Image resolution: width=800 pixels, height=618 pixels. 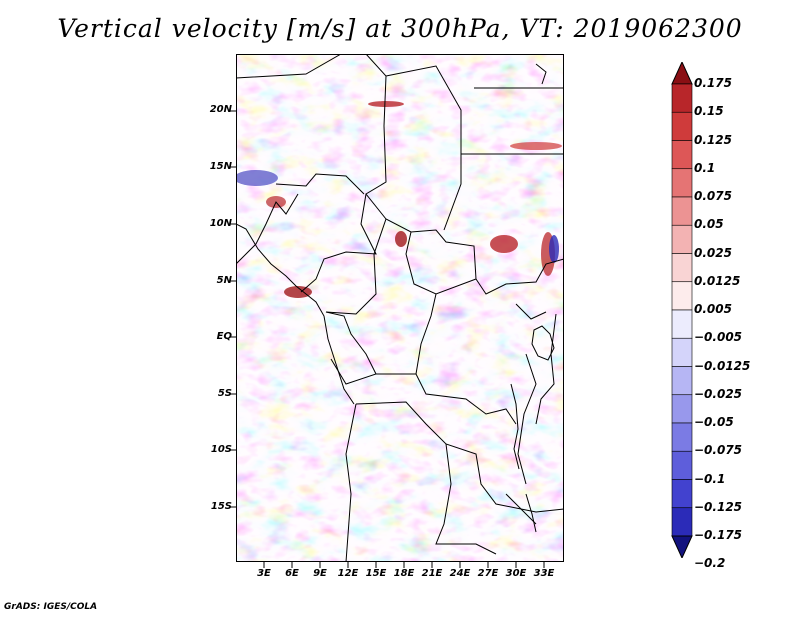 What do you see at coordinates (682, 546) in the screenshot?
I see `colorbar-bottom-triangle` at bounding box center [682, 546].